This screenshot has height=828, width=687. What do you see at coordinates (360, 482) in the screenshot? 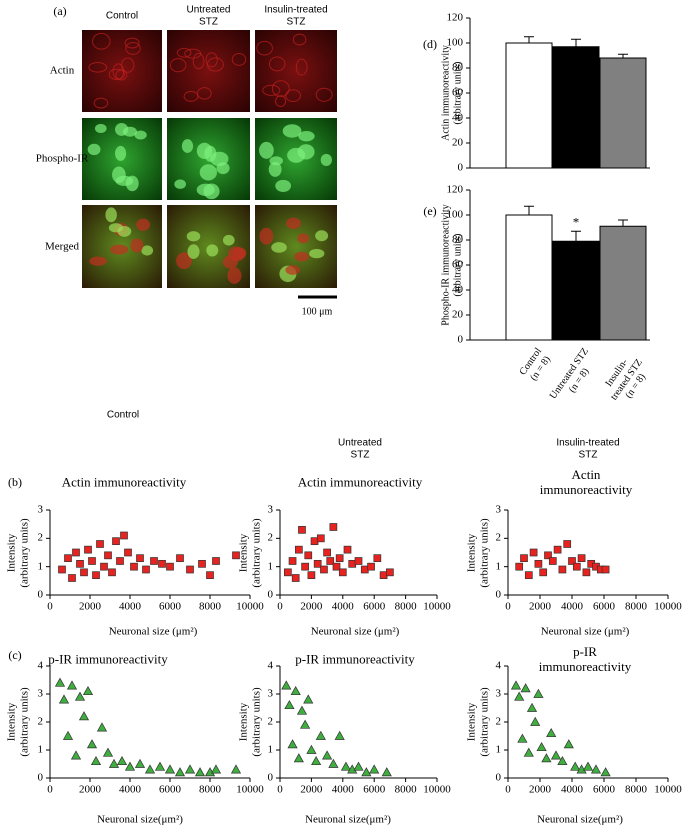
I see `chart-title: Actin immunoreactivity` at bounding box center [360, 482].